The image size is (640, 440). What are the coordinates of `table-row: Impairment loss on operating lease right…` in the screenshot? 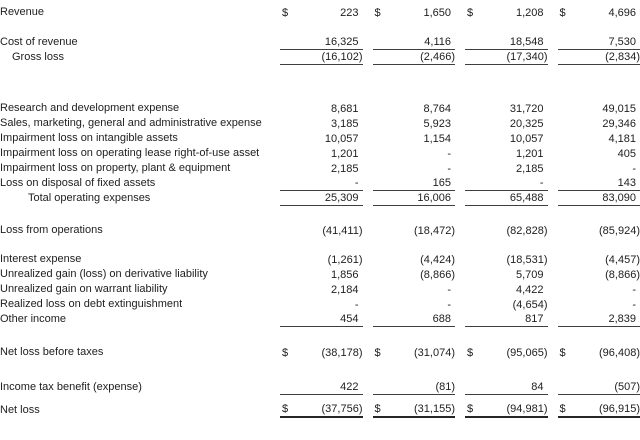 It's located at (320, 153).